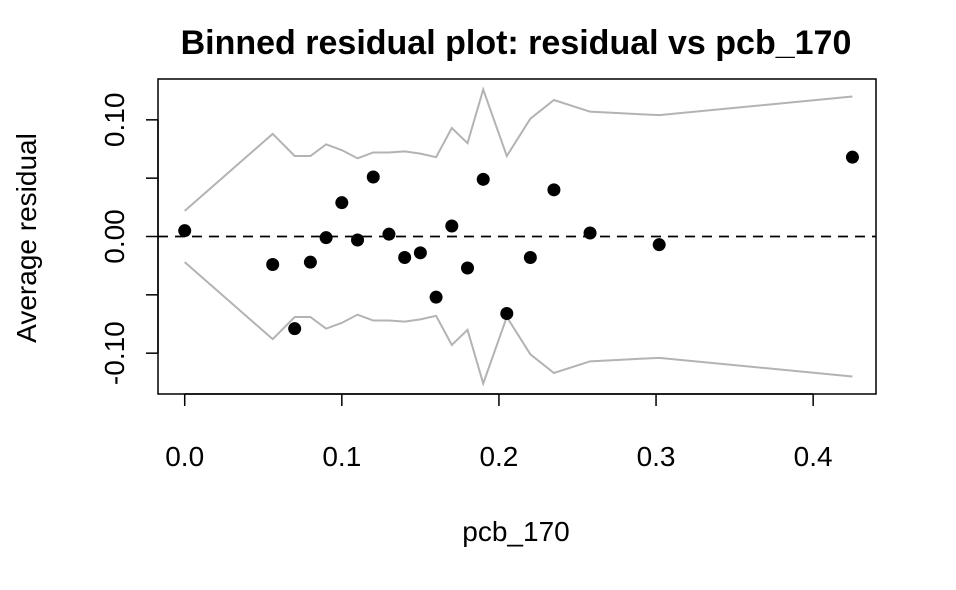 The height and width of the screenshot is (590, 956). I want to click on y-tick-label: -0.10, so click(114, 353).